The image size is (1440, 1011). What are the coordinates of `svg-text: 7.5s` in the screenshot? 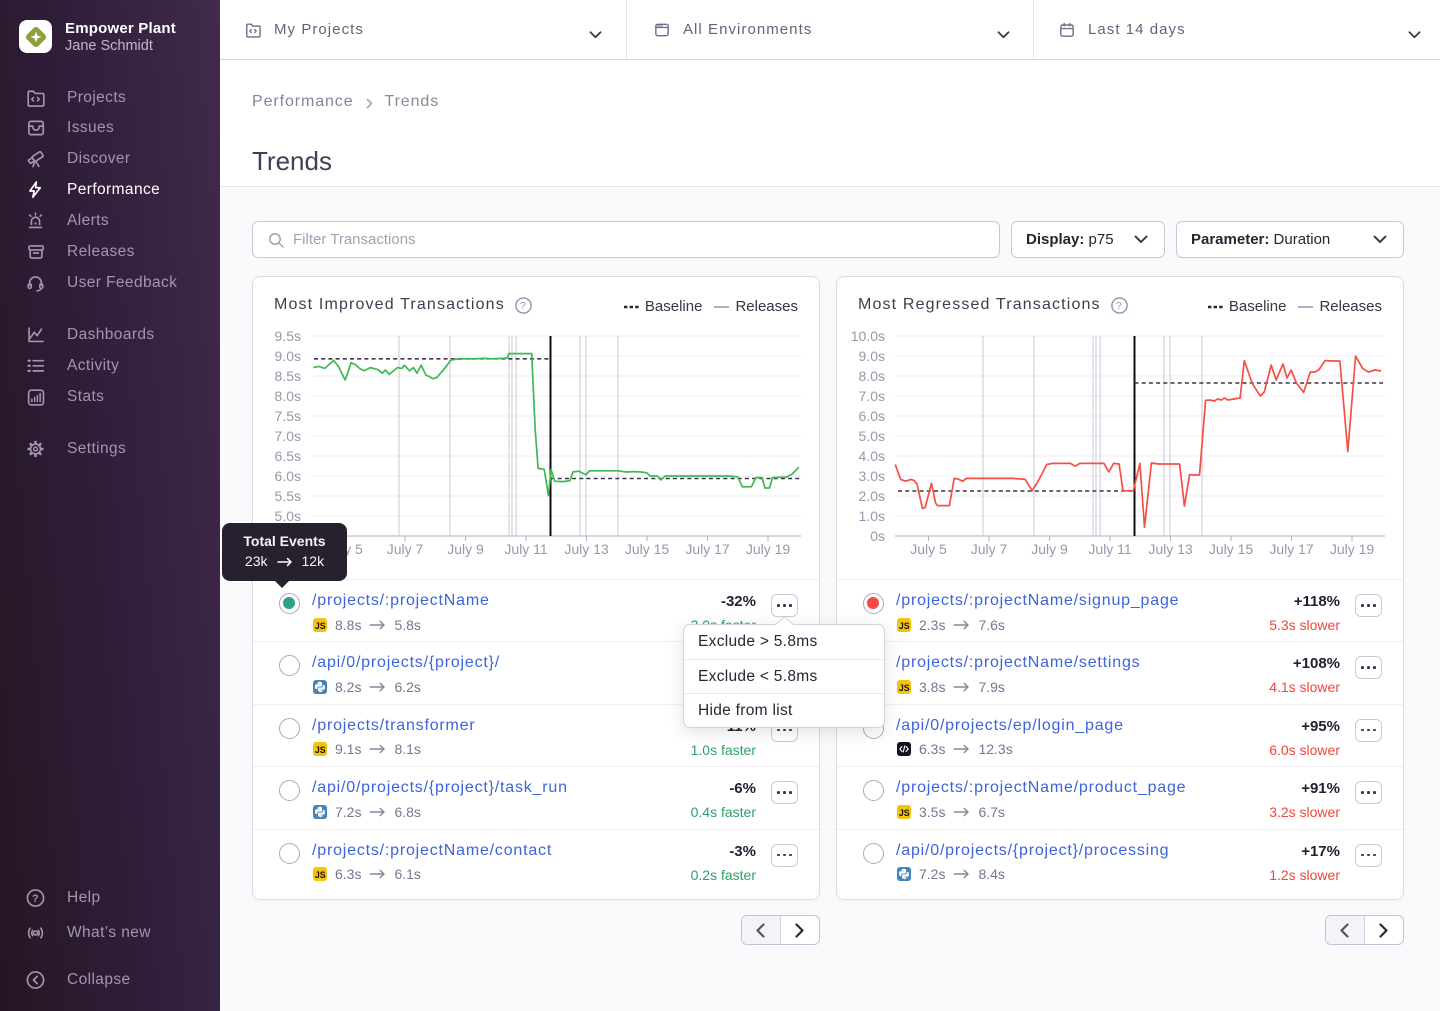 It's located at (288, 416).